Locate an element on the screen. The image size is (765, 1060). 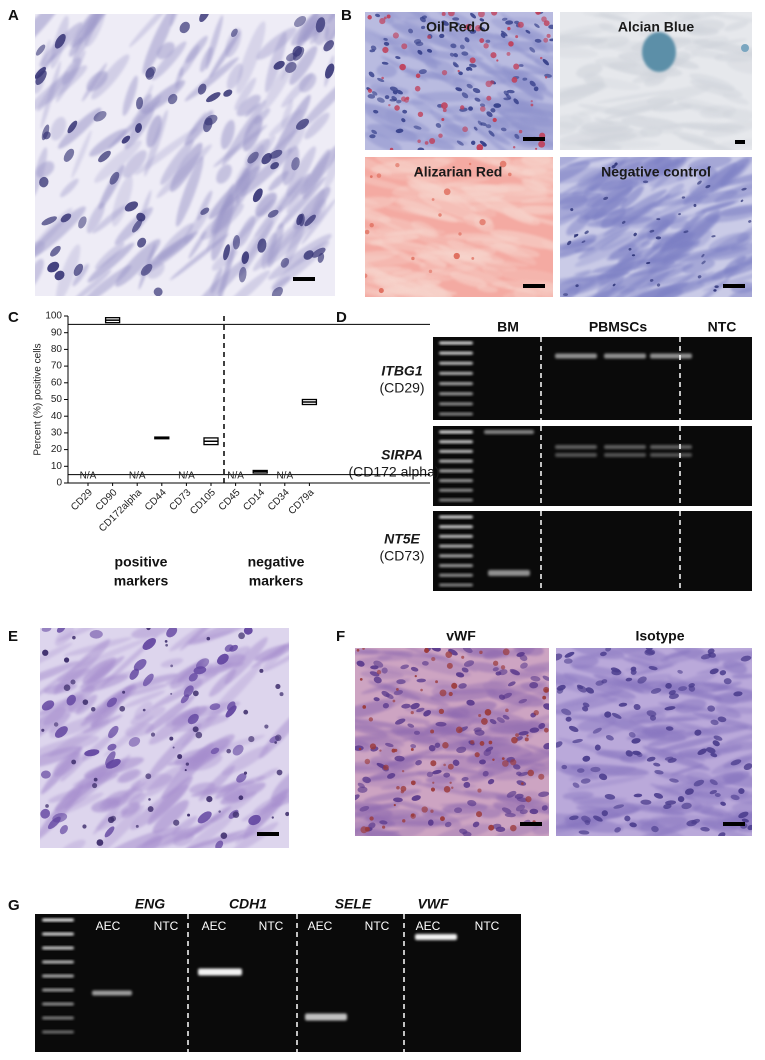
lane-header: NTC is located at coordinates (722, 327).